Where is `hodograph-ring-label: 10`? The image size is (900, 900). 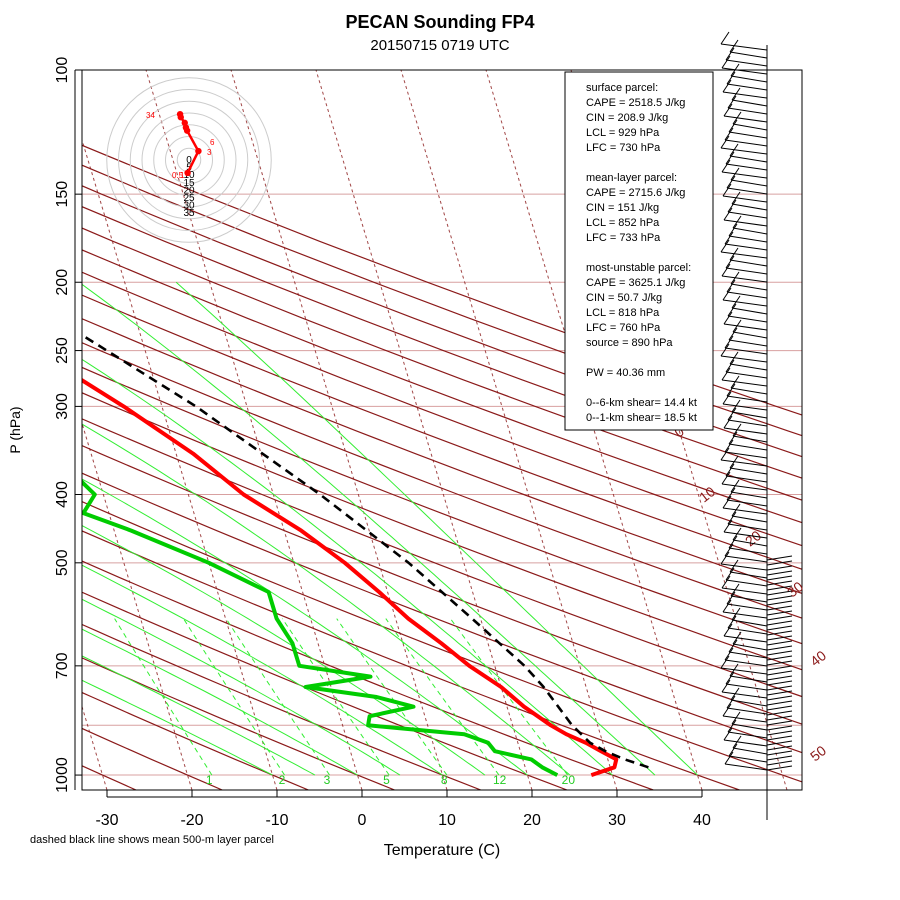 hodograph-ring-label: 10 is located at coordinates (189, 175).